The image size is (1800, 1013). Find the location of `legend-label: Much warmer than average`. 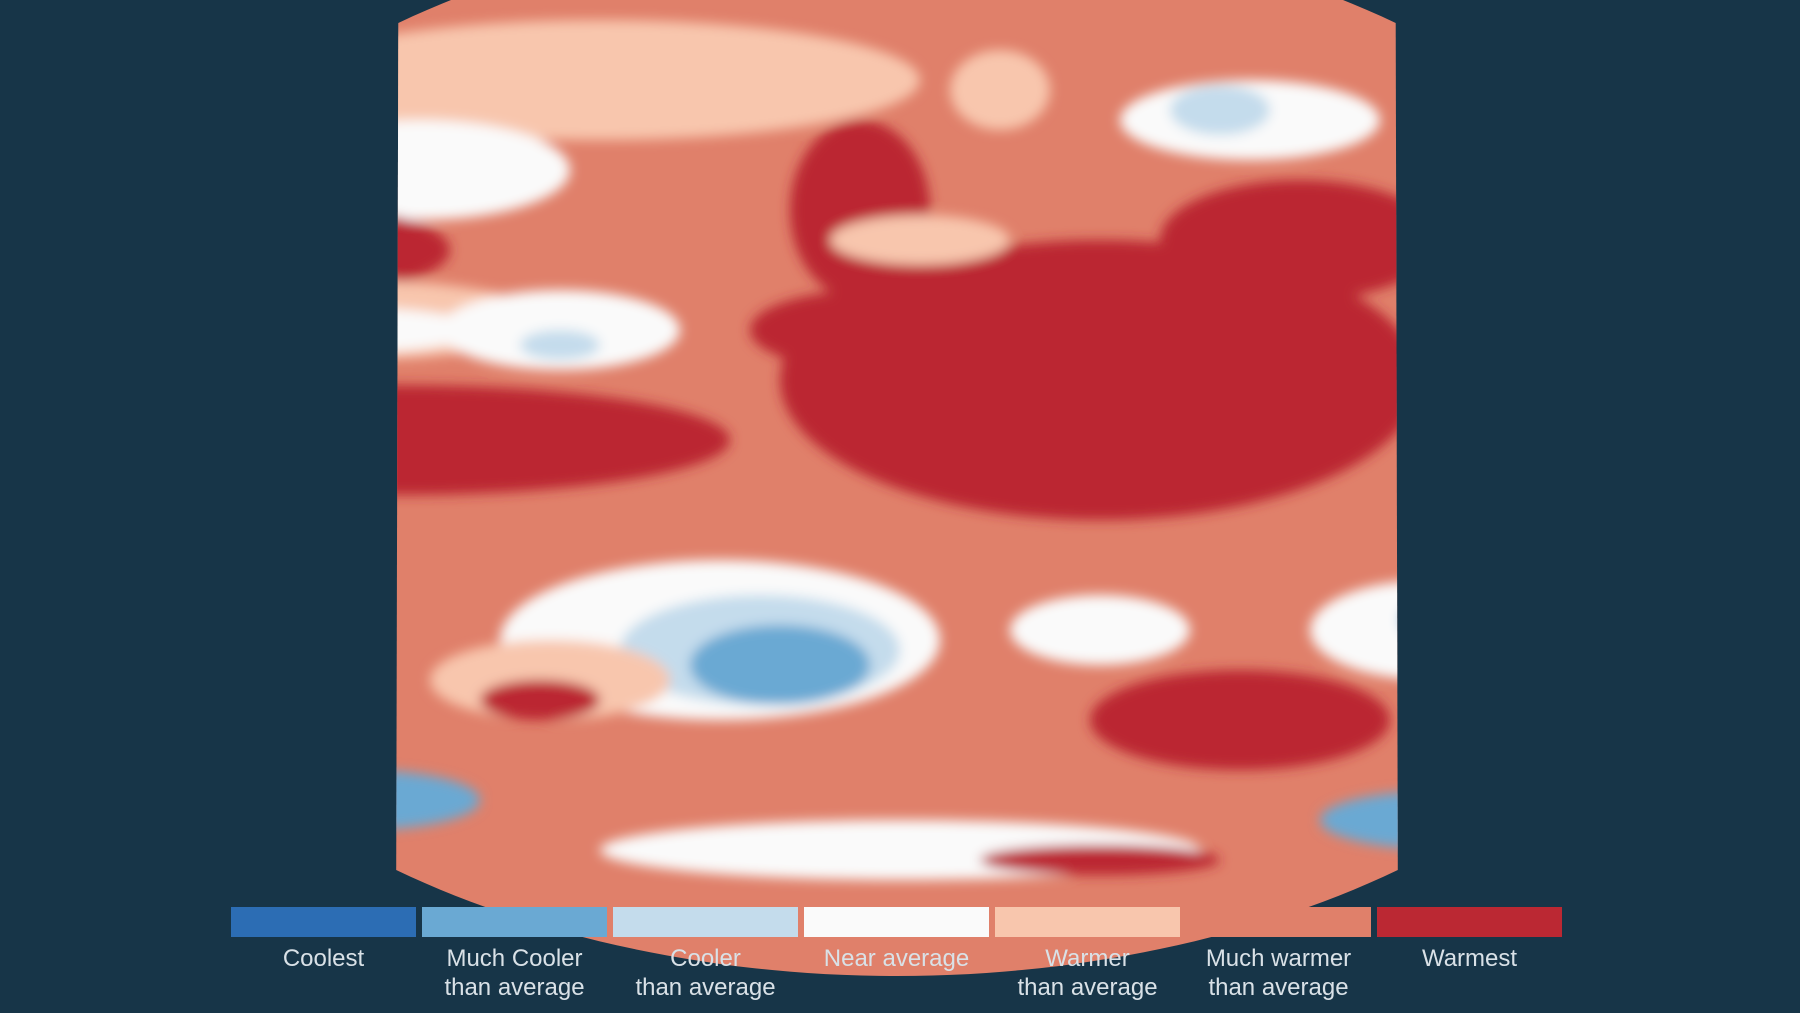

legend-label: Much warmer than average is located at coordinates (1278, 973).